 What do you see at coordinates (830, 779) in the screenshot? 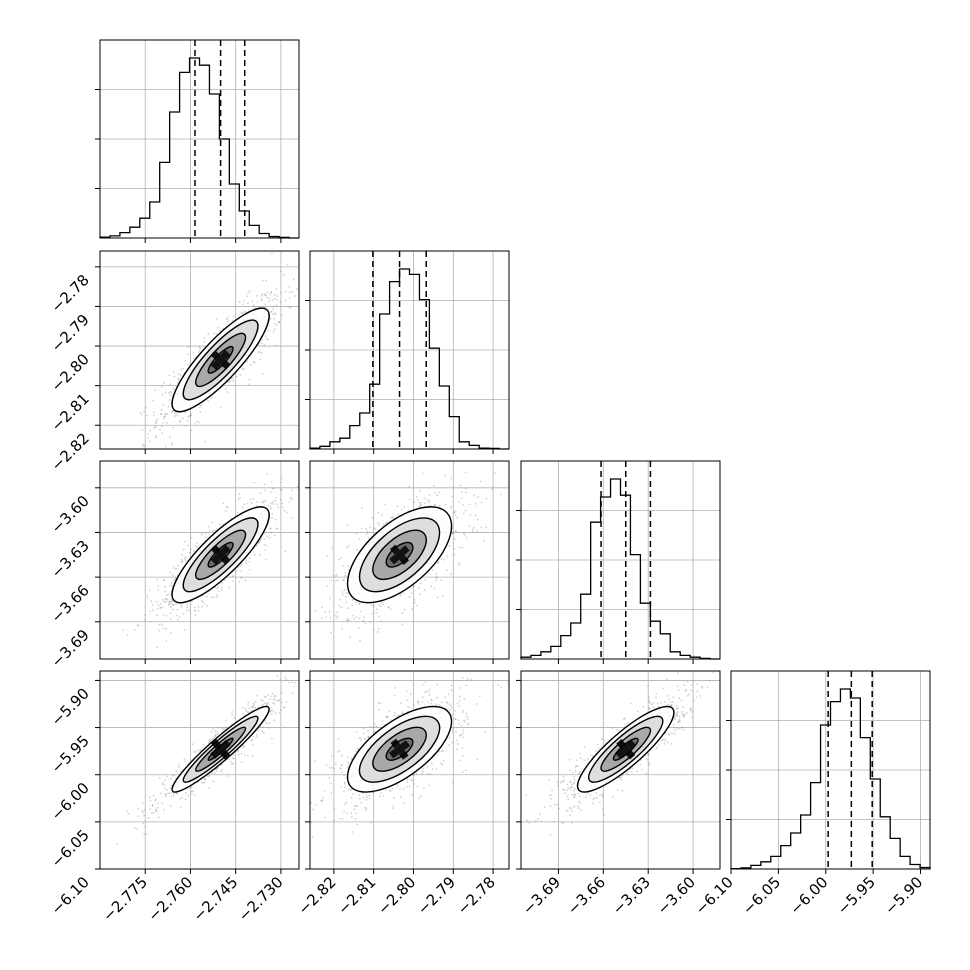
I see `histogram-step` at bounding box center [830, 779].